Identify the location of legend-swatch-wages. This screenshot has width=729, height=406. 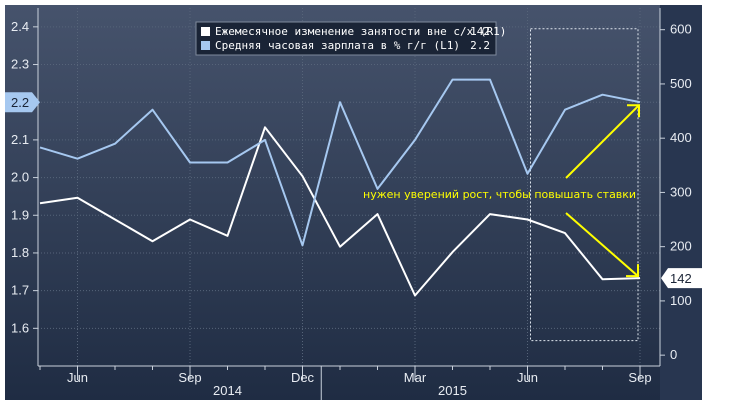
(205, 45).